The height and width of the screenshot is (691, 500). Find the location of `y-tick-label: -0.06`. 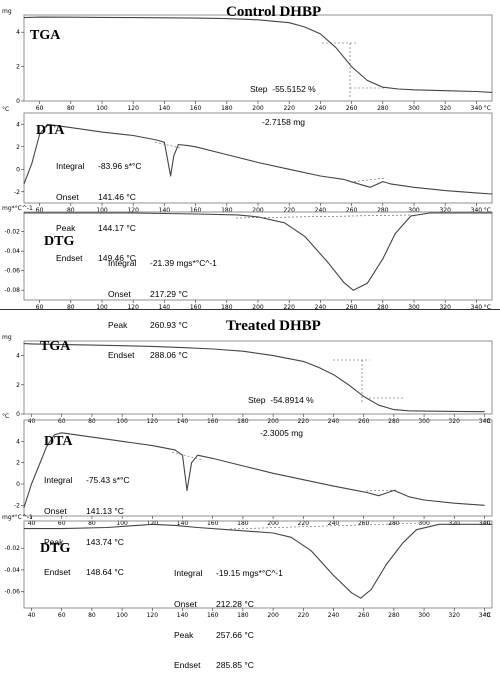

y-tick-label: -0.06 is located at coordinates (12, 271).